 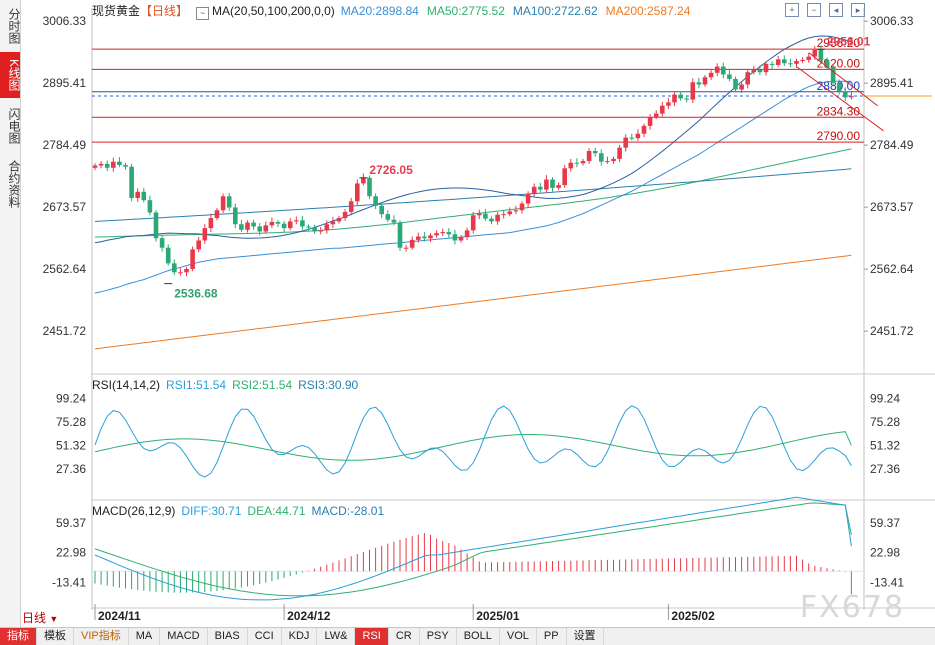 What do you see at coordinates (473, 302) in the screenshot?
I see `ma200-line` at bounding box center [473, 302].